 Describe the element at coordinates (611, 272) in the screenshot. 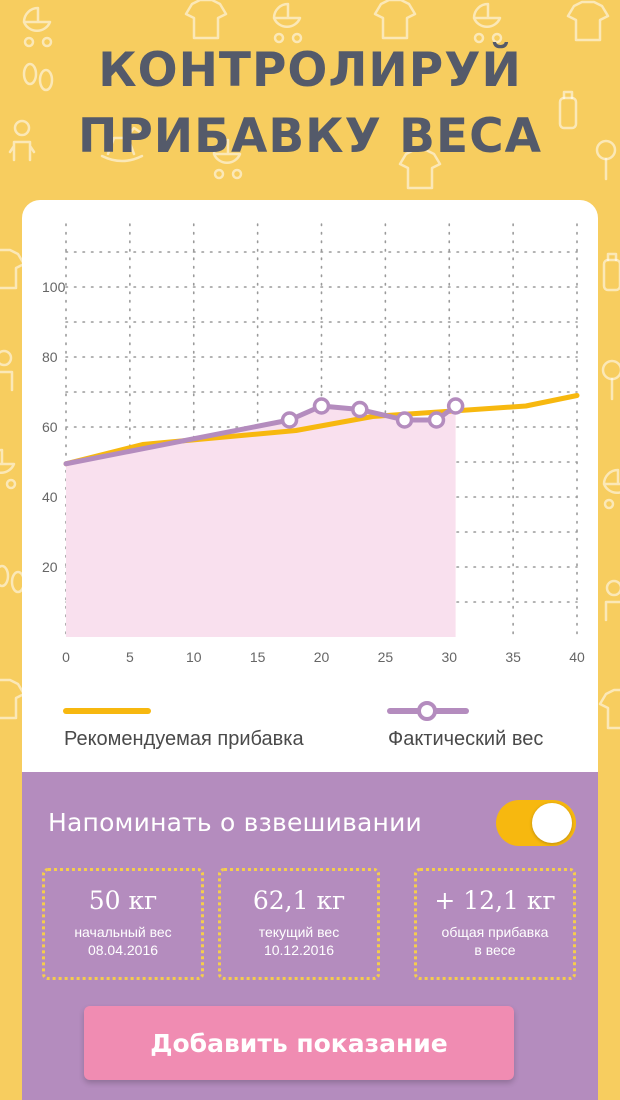

I see `bottle-icon` at that location.